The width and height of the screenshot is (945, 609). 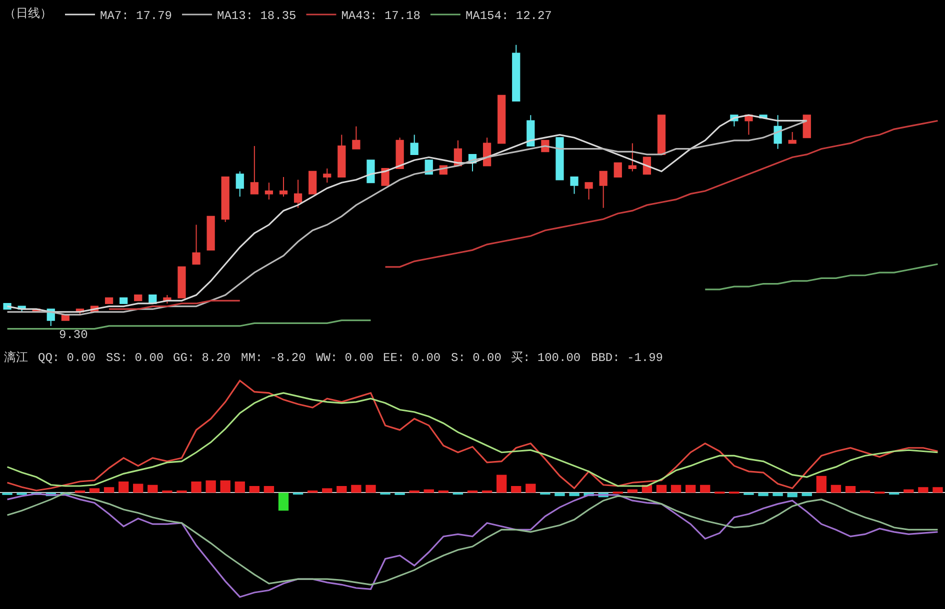 I want to click on text: WW: 0.00, so click(x=345, y=358).